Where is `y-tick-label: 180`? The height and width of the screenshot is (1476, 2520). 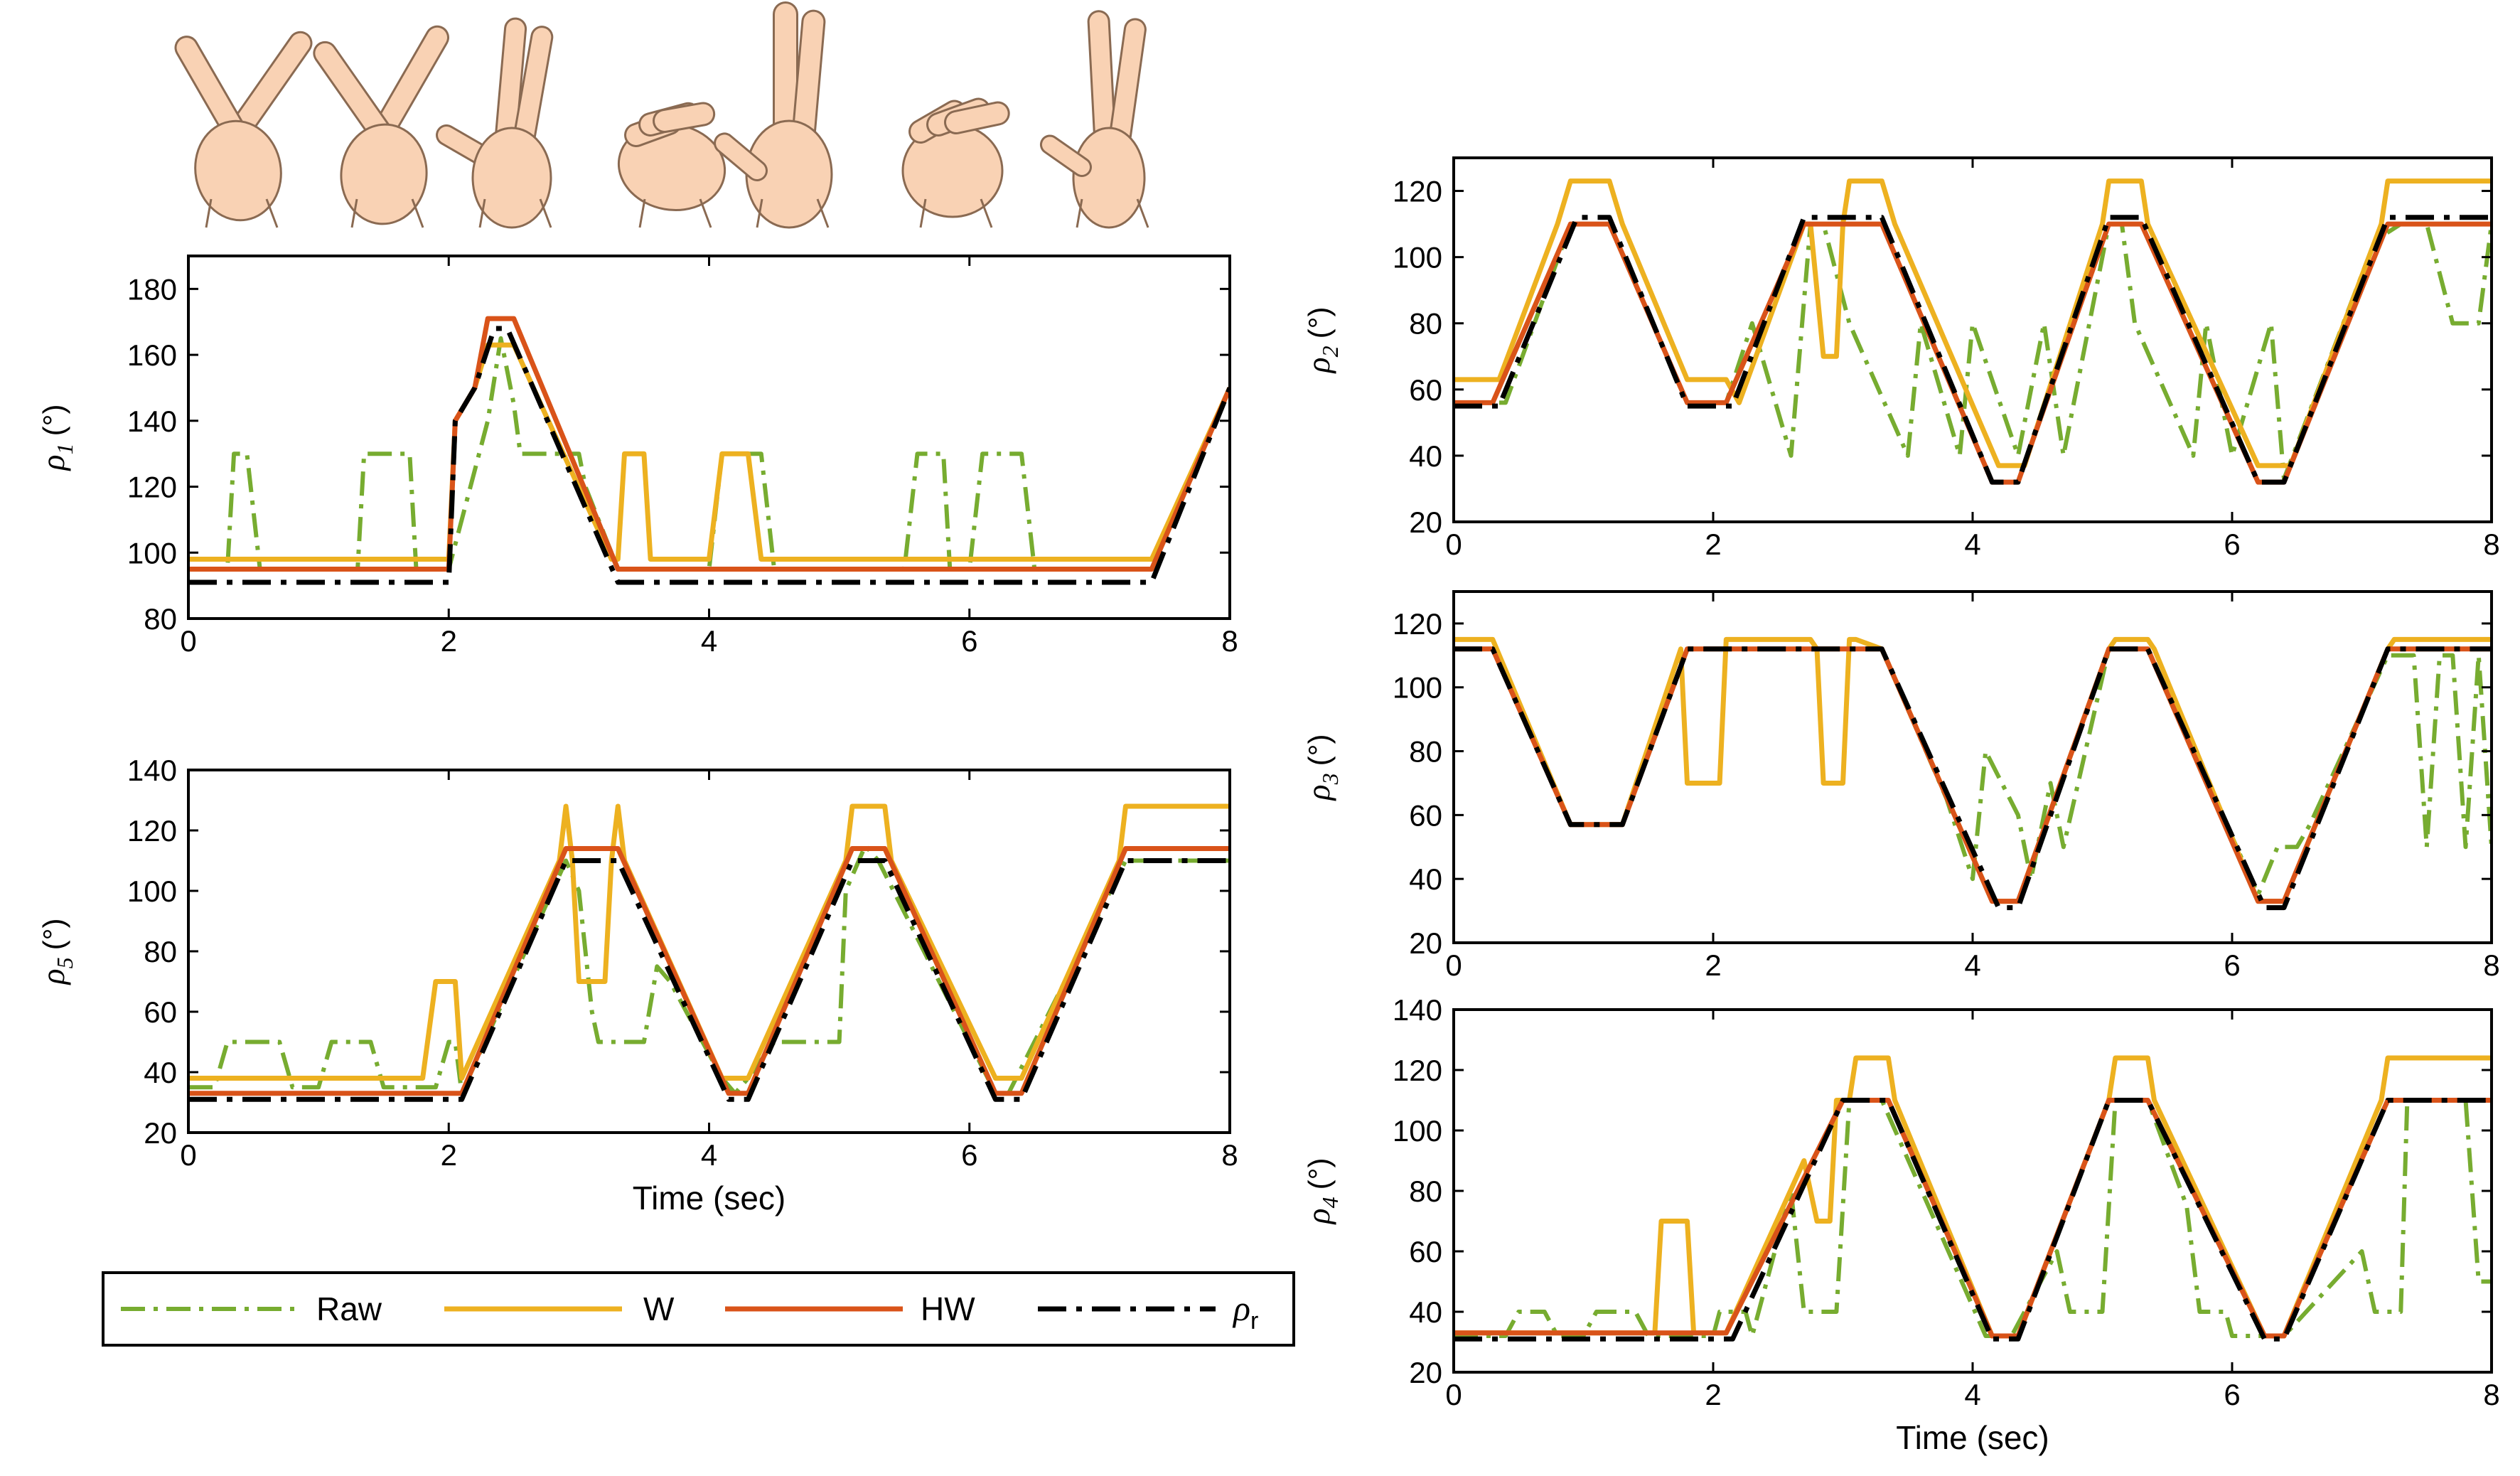 y-tick-label: 180 is located at coordinates (152, 289).